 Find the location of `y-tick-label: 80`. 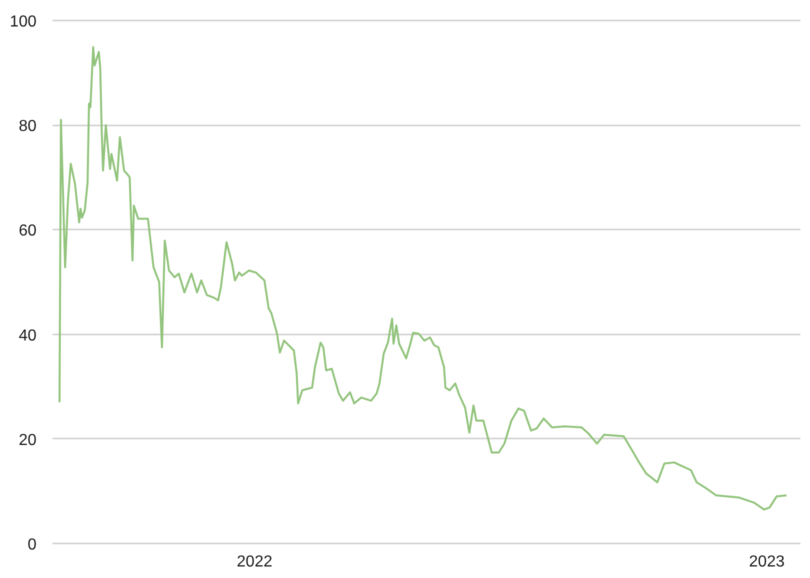

y-tick-label: 80 is located at coordinates (27, 127).